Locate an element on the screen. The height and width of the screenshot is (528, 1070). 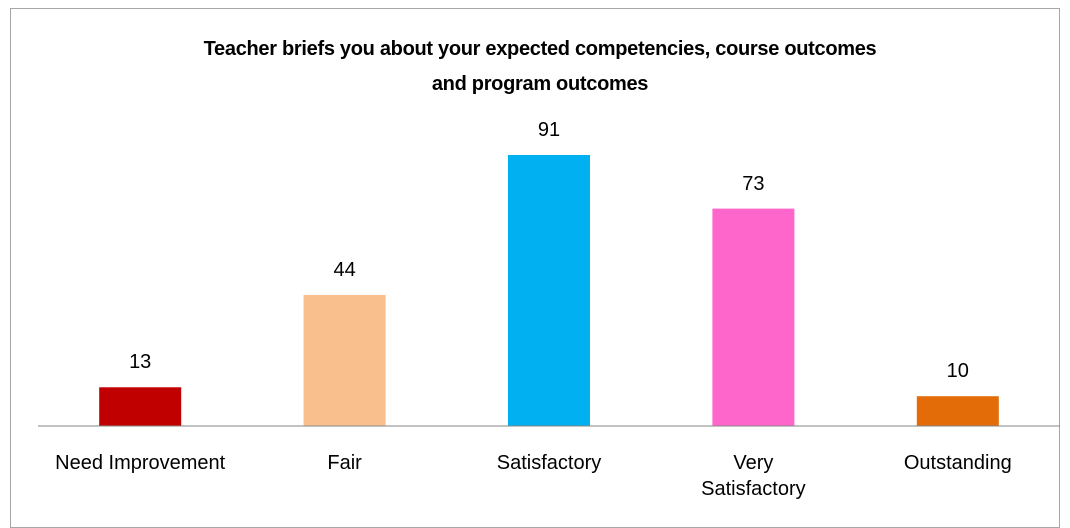
x-tick-label: Fair is located at coordinates (344, 463).